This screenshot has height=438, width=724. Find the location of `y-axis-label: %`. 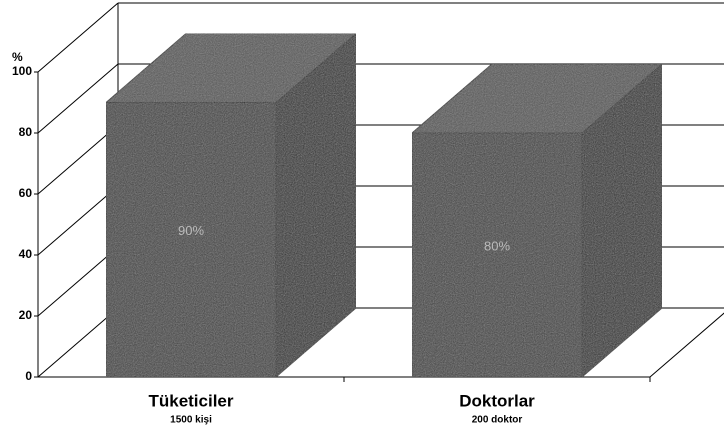

y-axis-label: % is located at coordinates (17, 57).